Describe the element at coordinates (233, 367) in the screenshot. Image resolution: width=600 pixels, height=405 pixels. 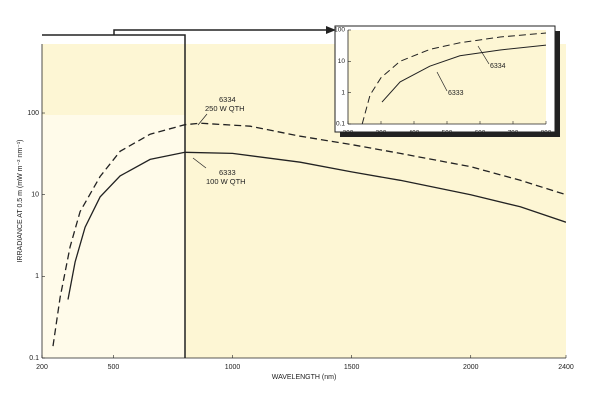
I see `x-tick-label: 1000` at that location.